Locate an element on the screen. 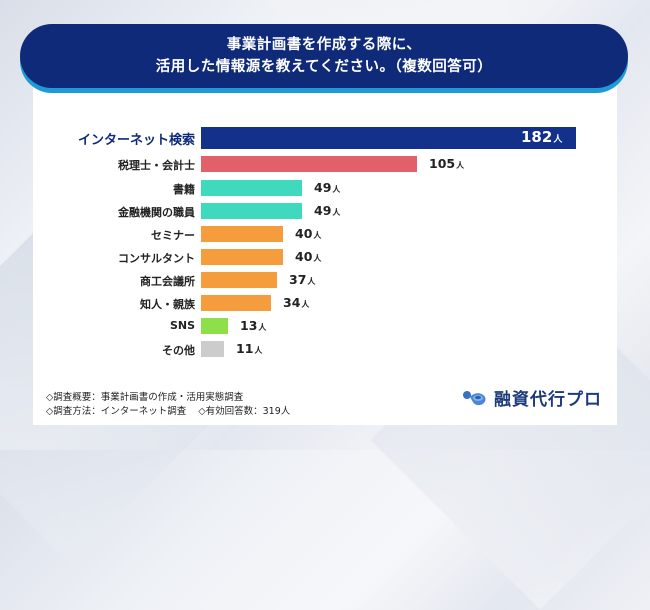 This screenshot has width=650, height=610. category-label: インターネット検索 is located at coordinates (136, 140).